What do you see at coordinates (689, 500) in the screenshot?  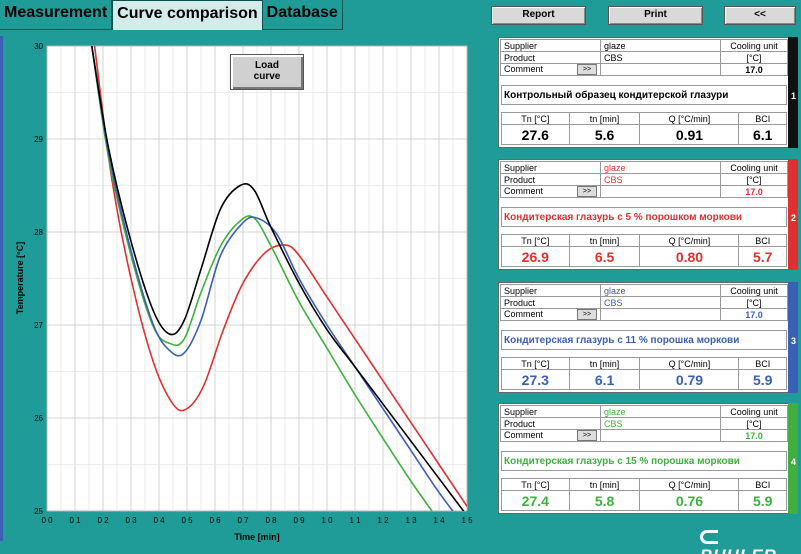 I see `q-value: 0.76` at bounding box center [689, 500].